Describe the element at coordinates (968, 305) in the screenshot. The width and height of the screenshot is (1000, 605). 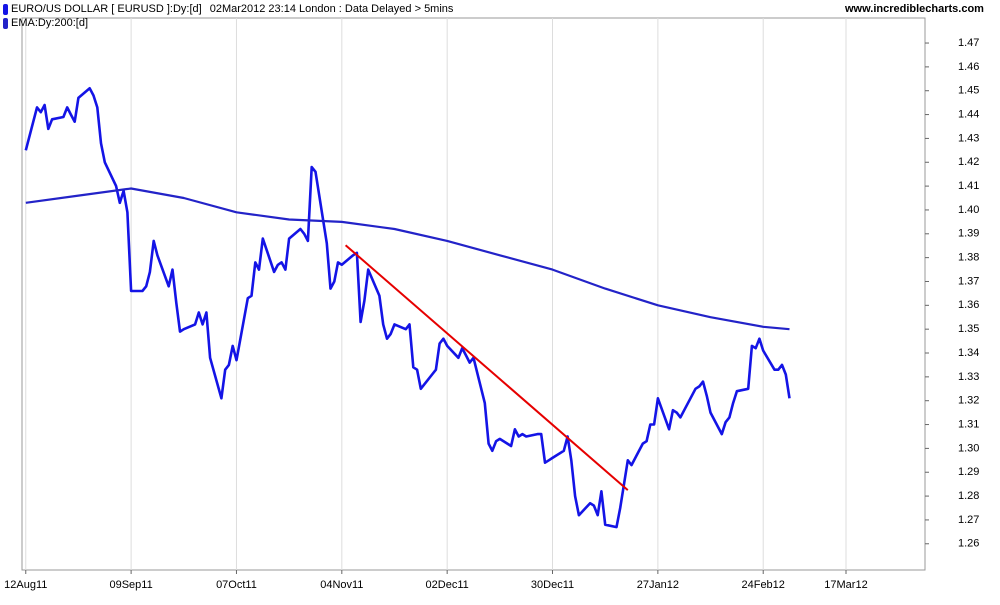
I see `y-tick-label: 1.36` at that location.